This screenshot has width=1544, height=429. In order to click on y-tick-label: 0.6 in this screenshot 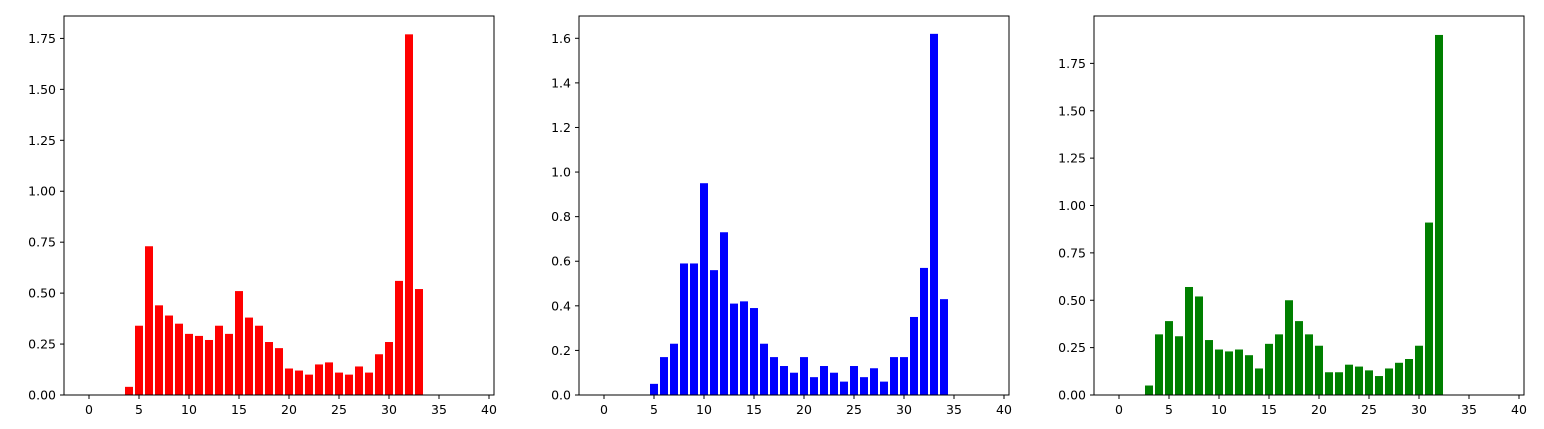, I will do `click(561, 261)`.